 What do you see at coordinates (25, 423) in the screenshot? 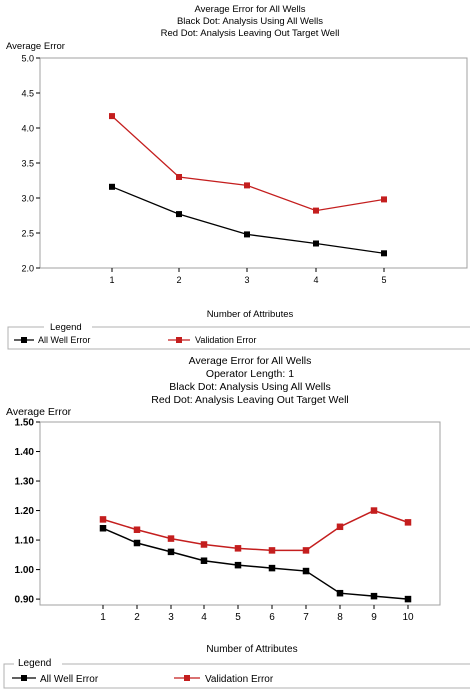
I see `y-tick-label: 1.50` at bounding box center [25, 423].